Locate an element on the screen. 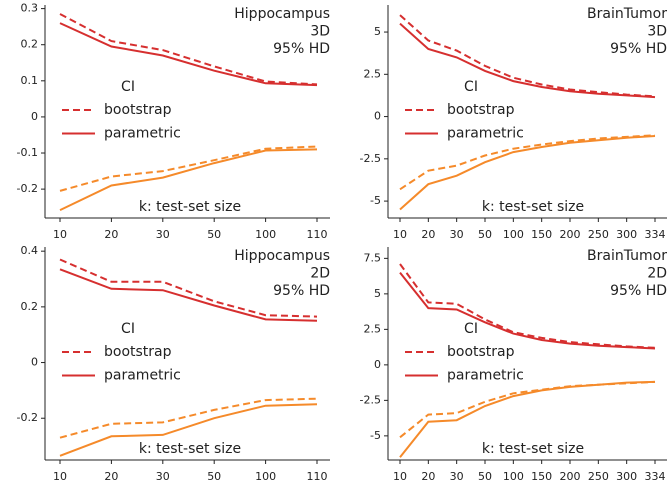 The image size is (669, 493). y-tick-label: 0.3 is located at coordinates (30, 8).